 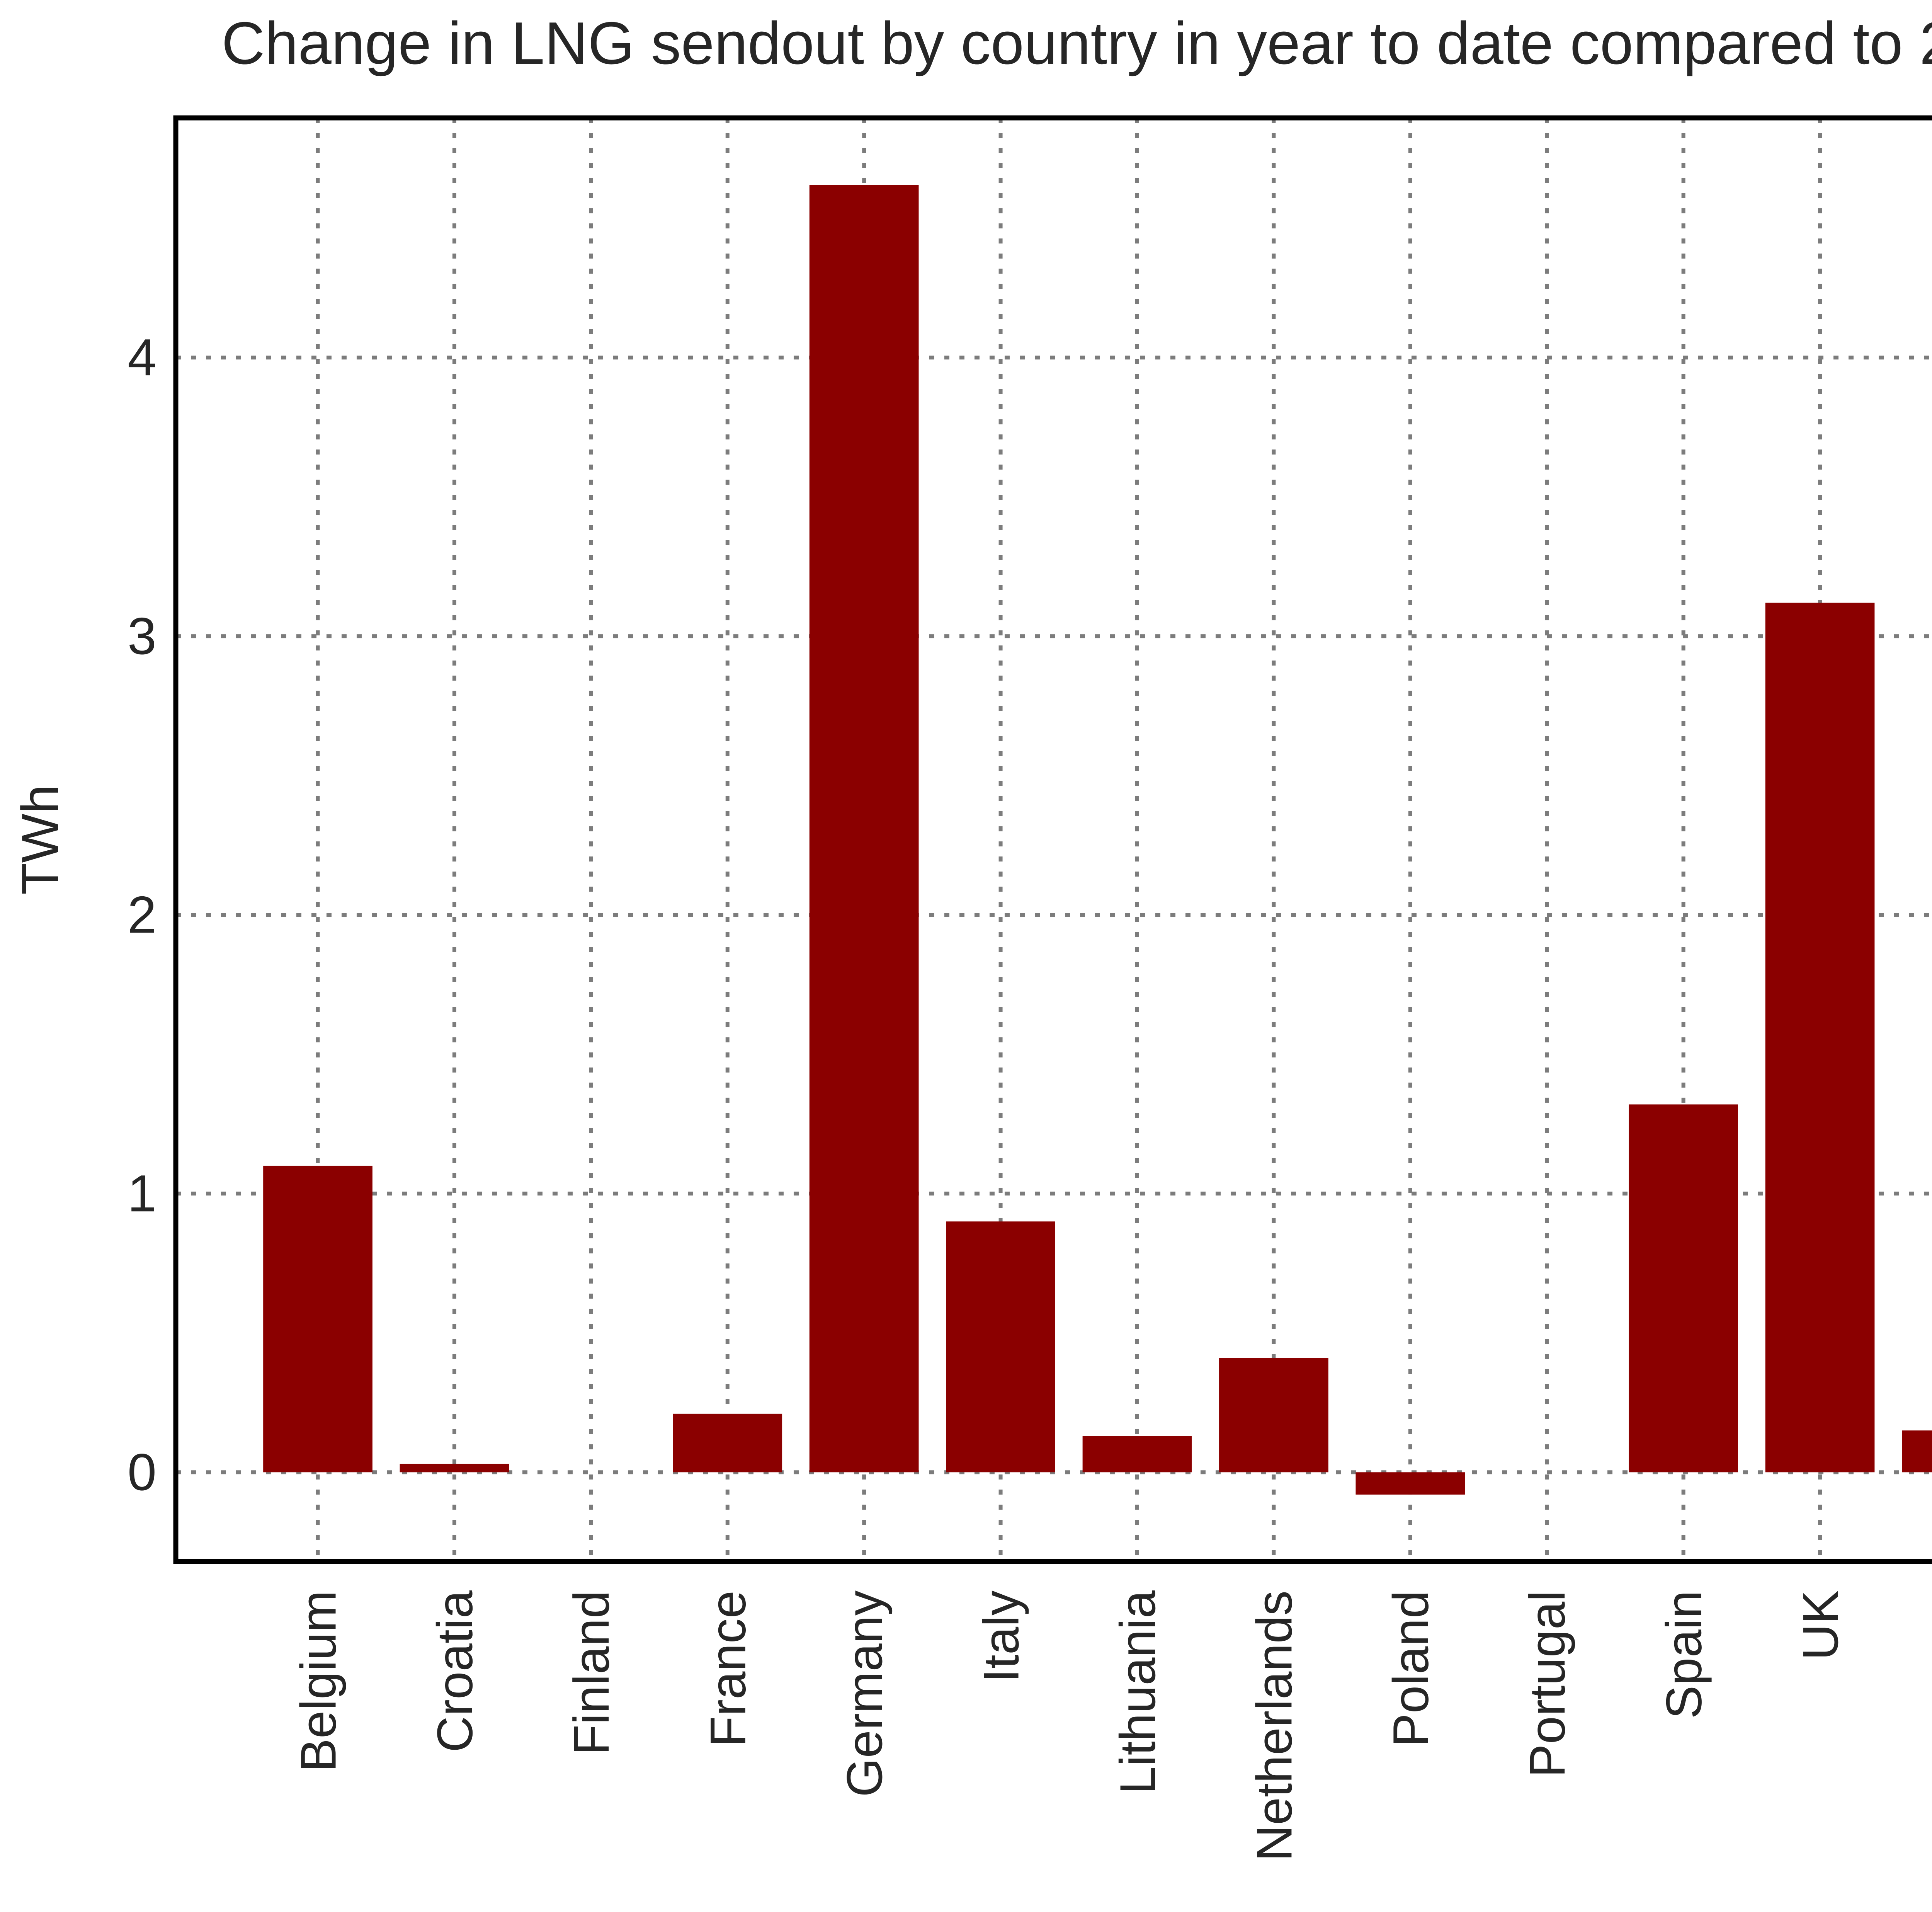 What do you see at coordinates (1274, 1725) in the screenshot?
I see `x-tick-label-Netherlands: Netherlands` at bounding box center [1274, 1725].